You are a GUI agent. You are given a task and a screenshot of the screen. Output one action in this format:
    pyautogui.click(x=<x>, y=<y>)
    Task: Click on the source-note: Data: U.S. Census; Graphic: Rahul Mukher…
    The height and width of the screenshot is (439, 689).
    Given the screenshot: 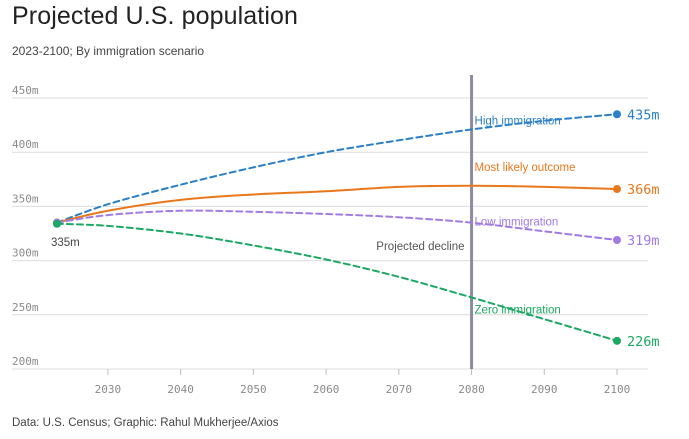 What is the action you would take?
    pyautogui.click(x=145, y=423)
    